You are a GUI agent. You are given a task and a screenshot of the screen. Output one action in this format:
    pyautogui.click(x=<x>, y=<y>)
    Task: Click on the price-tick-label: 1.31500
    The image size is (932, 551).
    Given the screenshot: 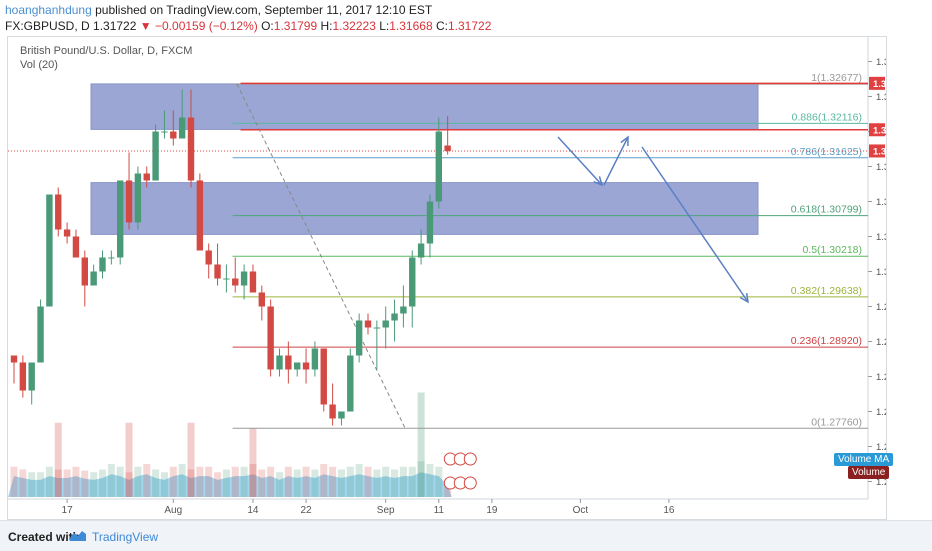 What is the action you would take?
    pyautogui.click(x=881, y=167)
    